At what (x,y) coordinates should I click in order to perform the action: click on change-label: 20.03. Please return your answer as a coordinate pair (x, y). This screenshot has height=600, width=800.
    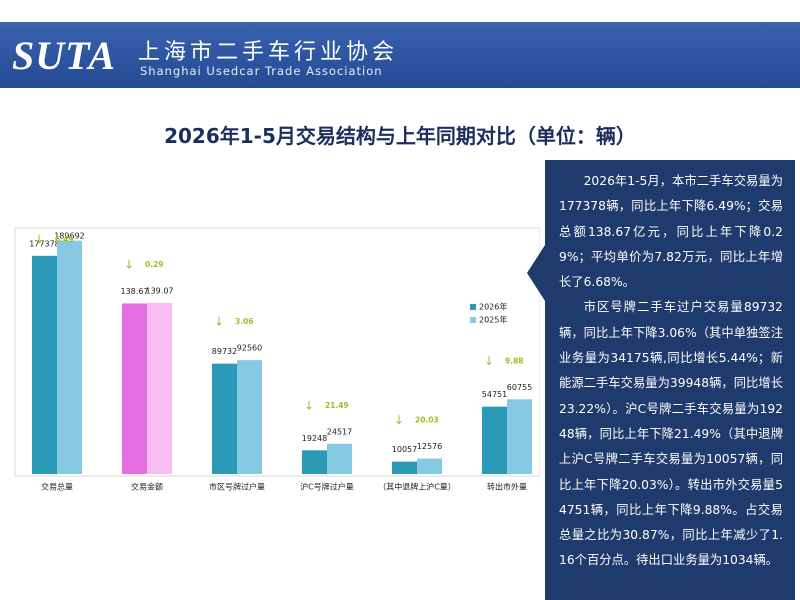
    Looking at the image, I should click on (427, 420).